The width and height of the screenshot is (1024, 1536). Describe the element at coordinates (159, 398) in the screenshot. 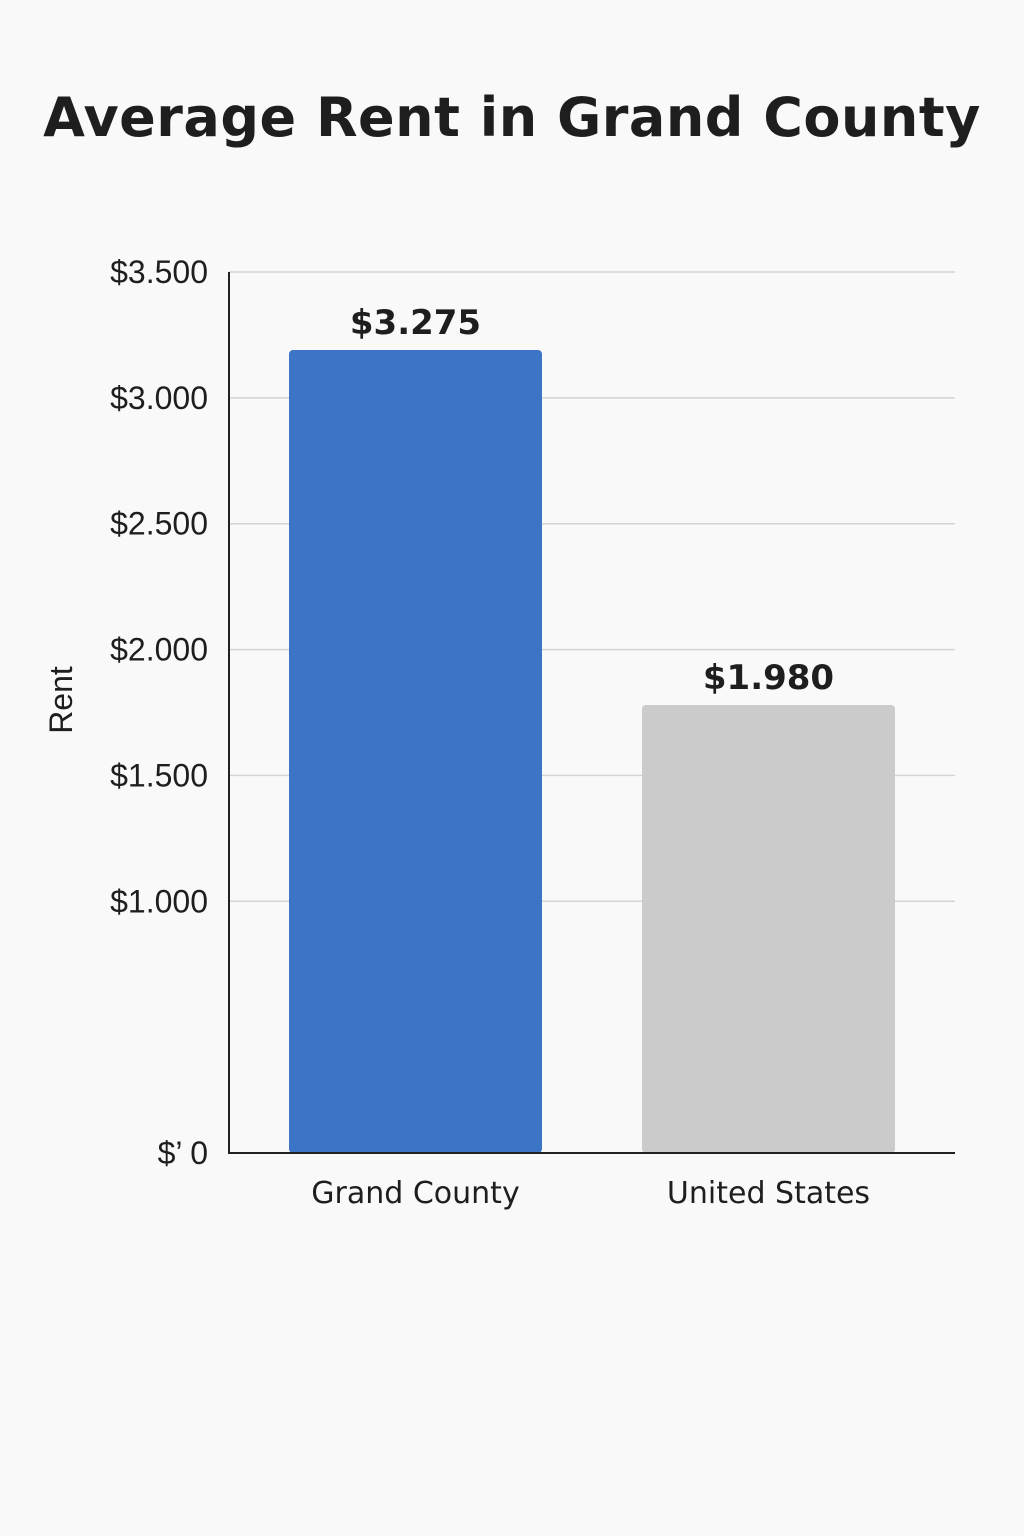

I see `y-tick-label: $3.000` at that location.